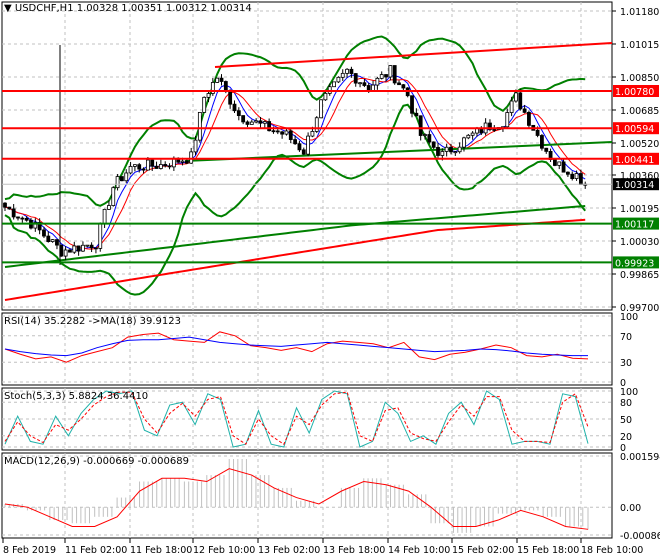 The image size is (660, 560). I want to click on indicator-tick-label: 0.001594, so click(640, 457).